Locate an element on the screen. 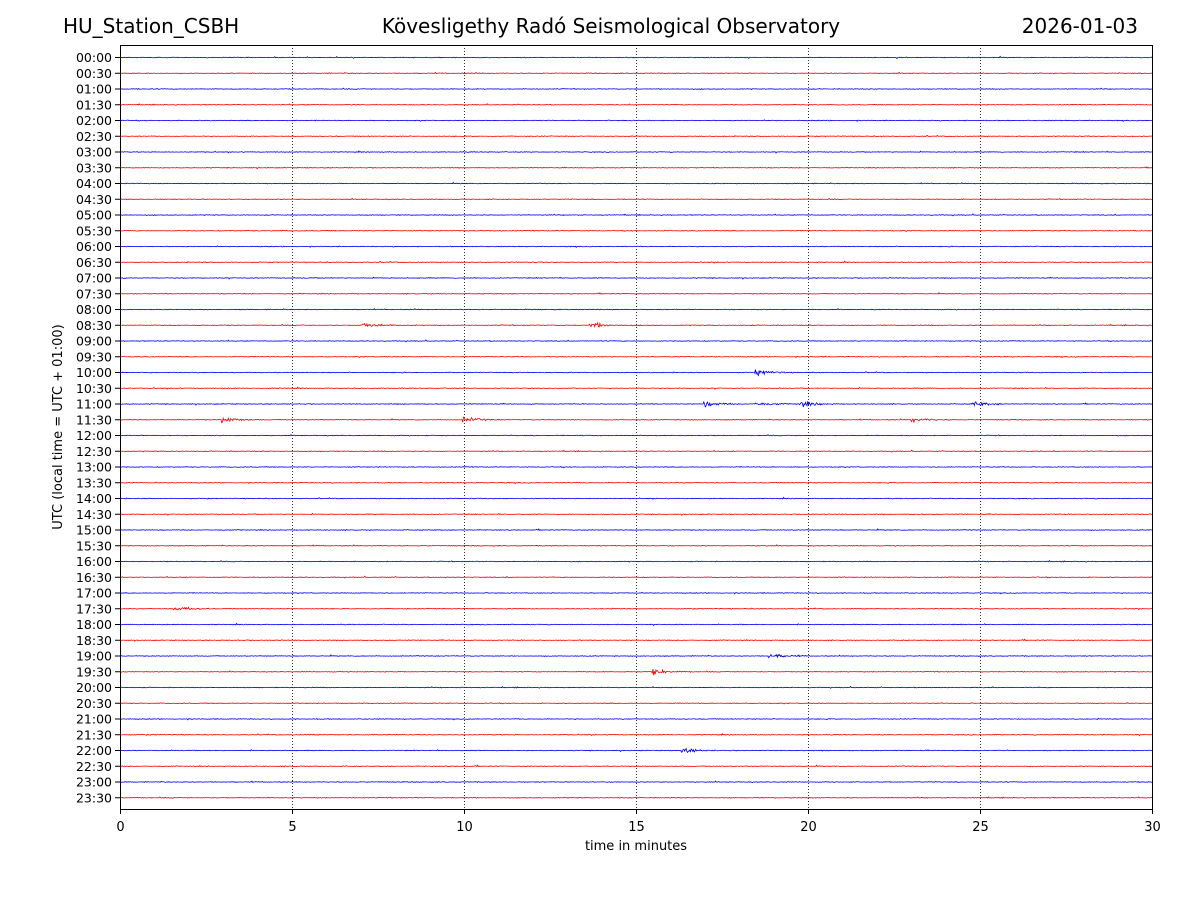  row-label: 21:30 is located at coordinates (94, 734).